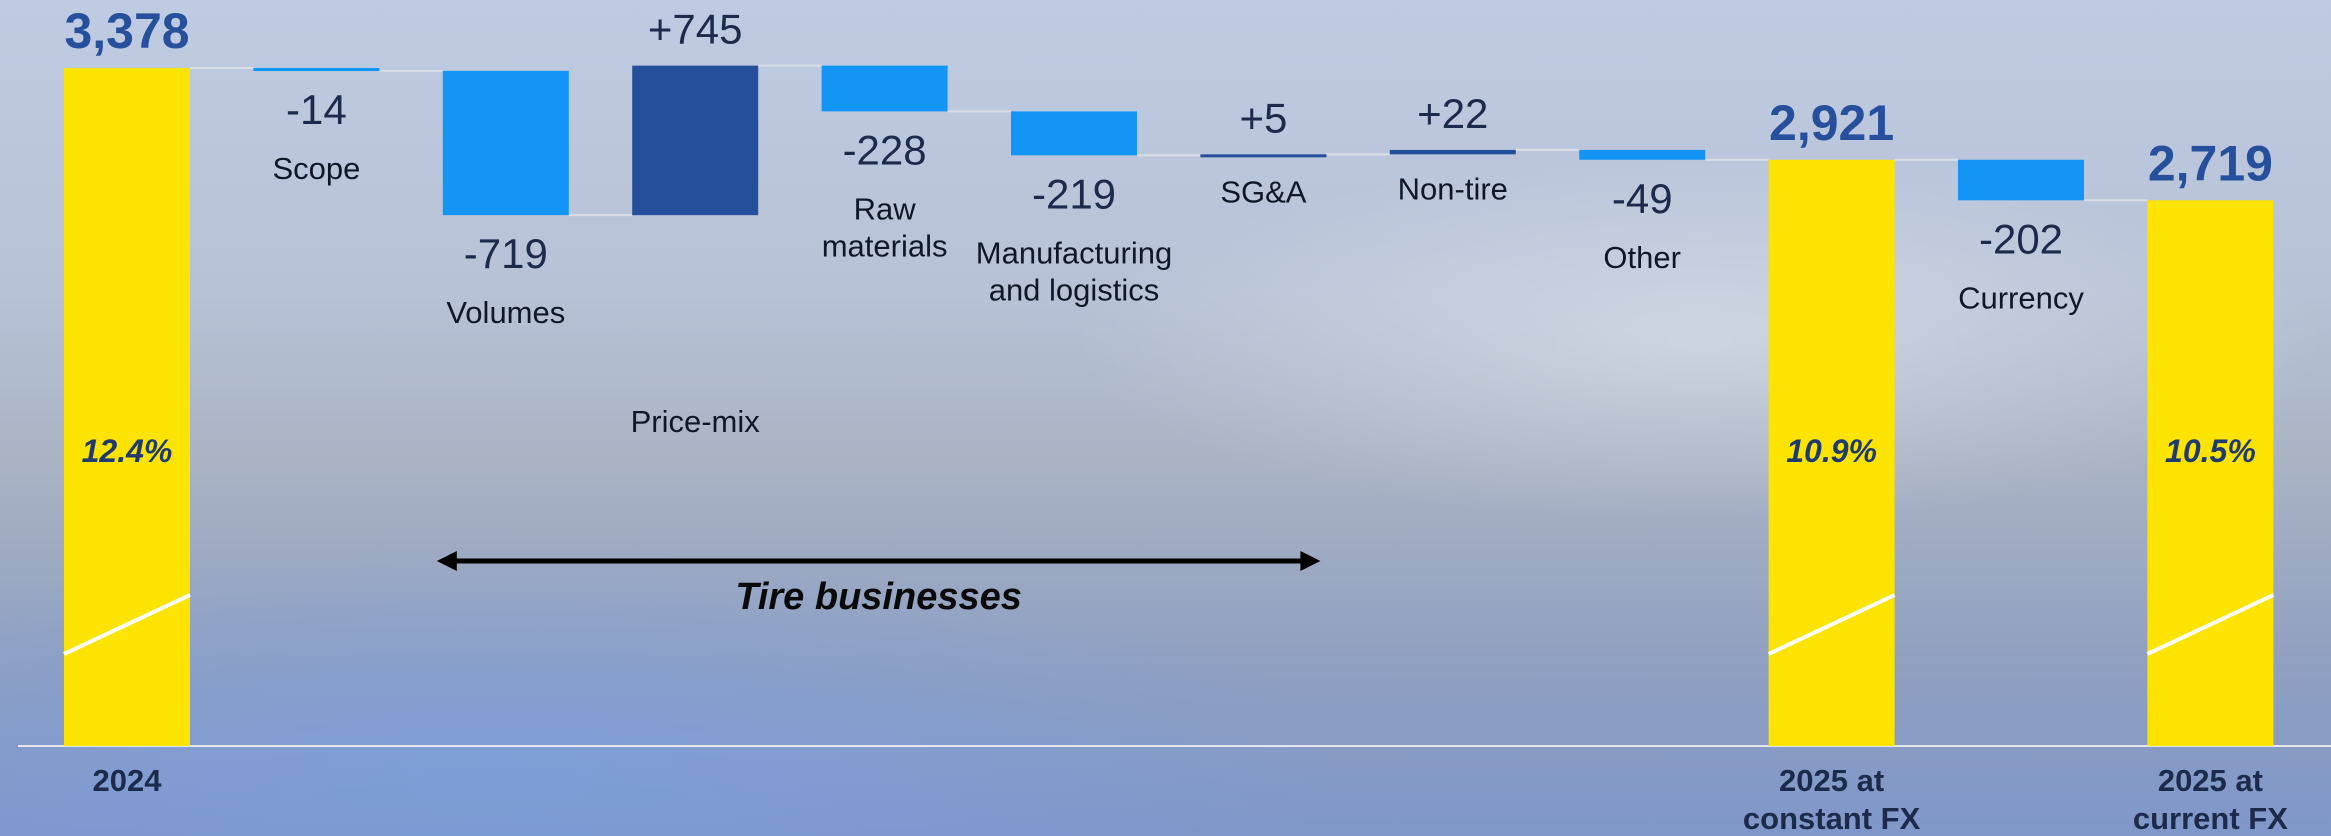 Image resolution: width=2331 pixels, height=836 pixels. What do you see at coordinates (1642, 198) in the screenshot?
I see `delta-value-label: -49` at bounding box center [1642, 198].